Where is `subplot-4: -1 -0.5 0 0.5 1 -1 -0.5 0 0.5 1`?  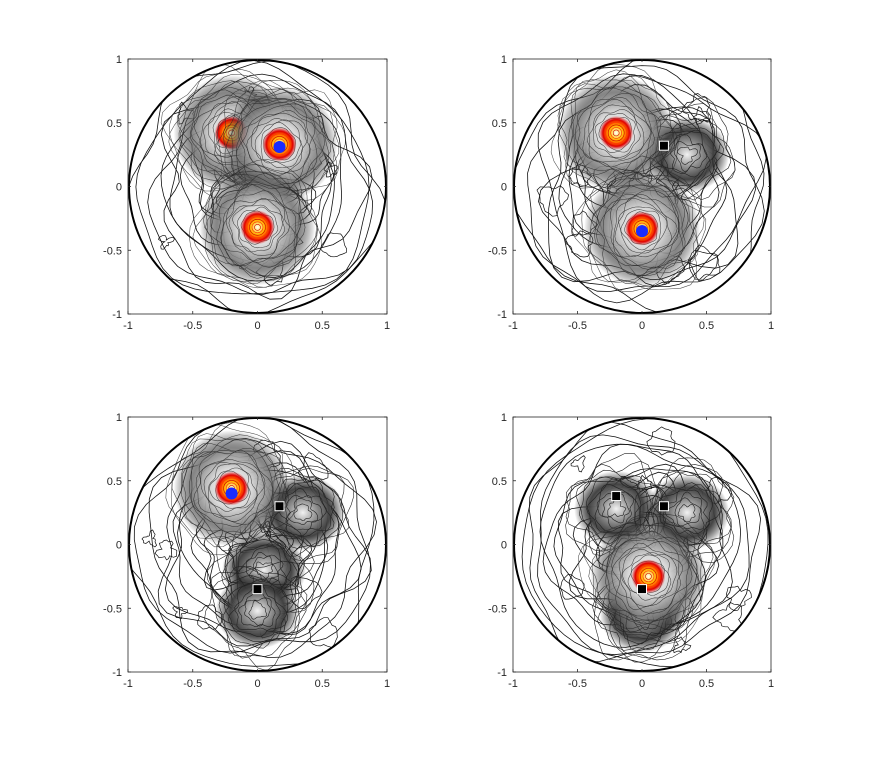 subplot-4: -1 -0.5 0 0.5 1 -1 -0.5 0 0.5 1 is located at coordinates (631, 551).